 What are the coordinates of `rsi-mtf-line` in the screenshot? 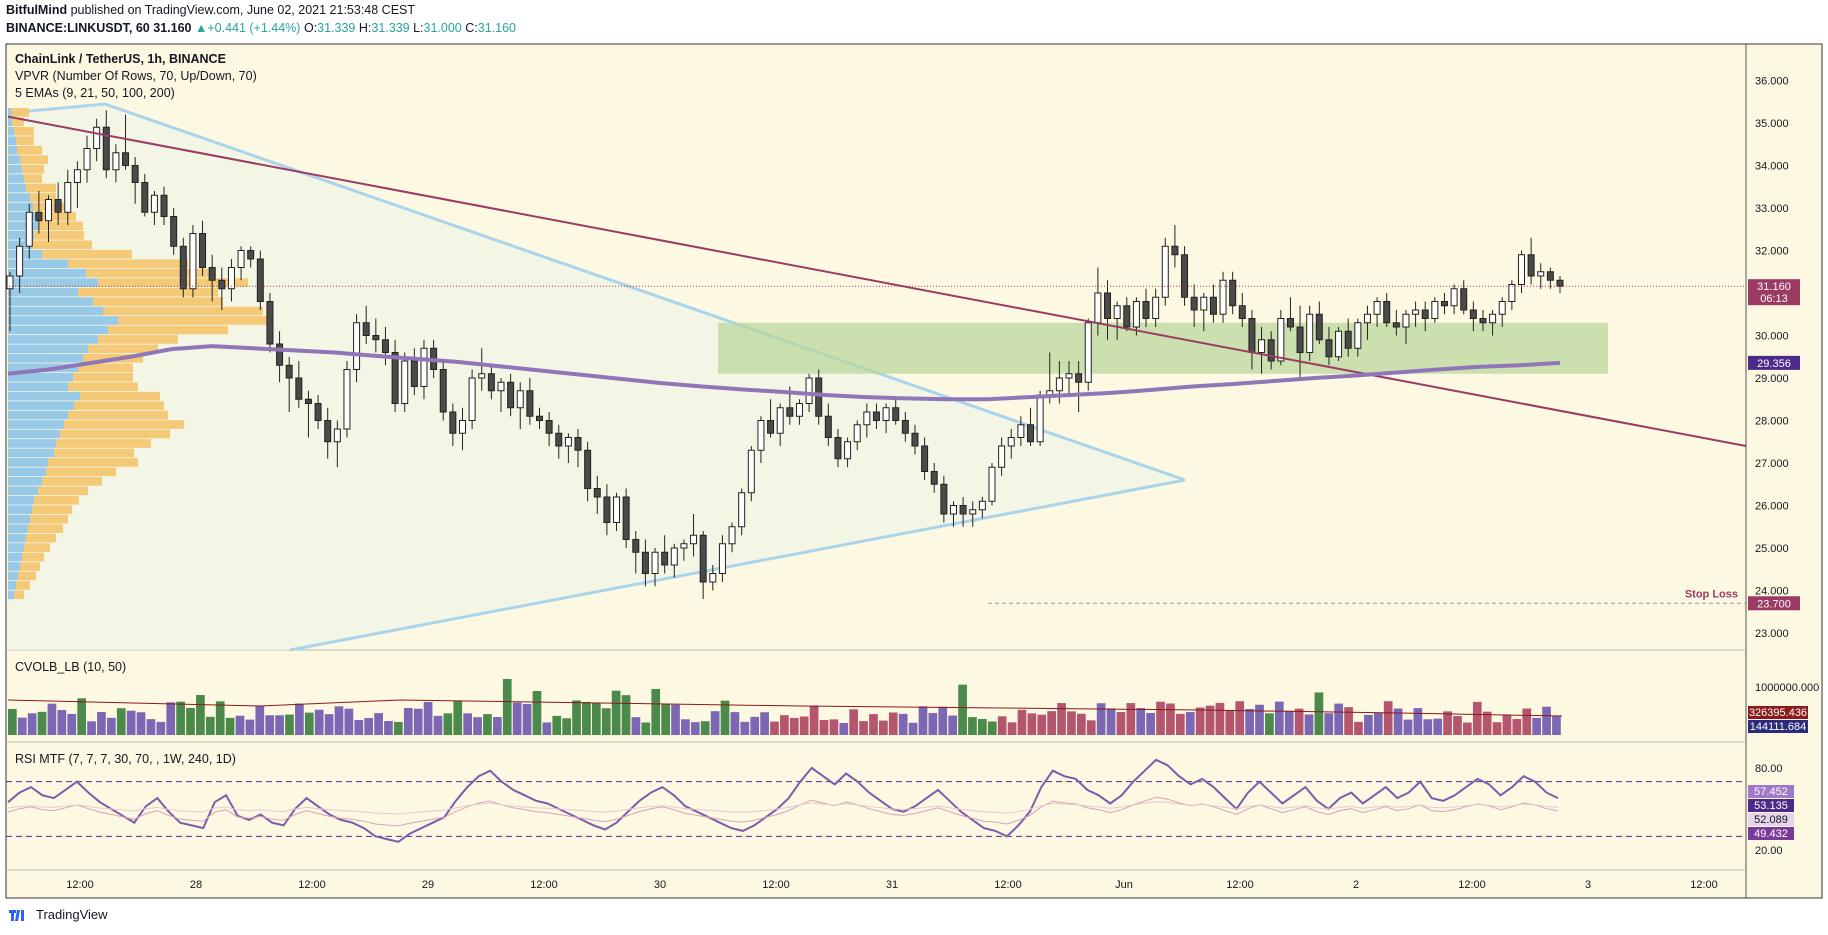 It's located at (783, 811).